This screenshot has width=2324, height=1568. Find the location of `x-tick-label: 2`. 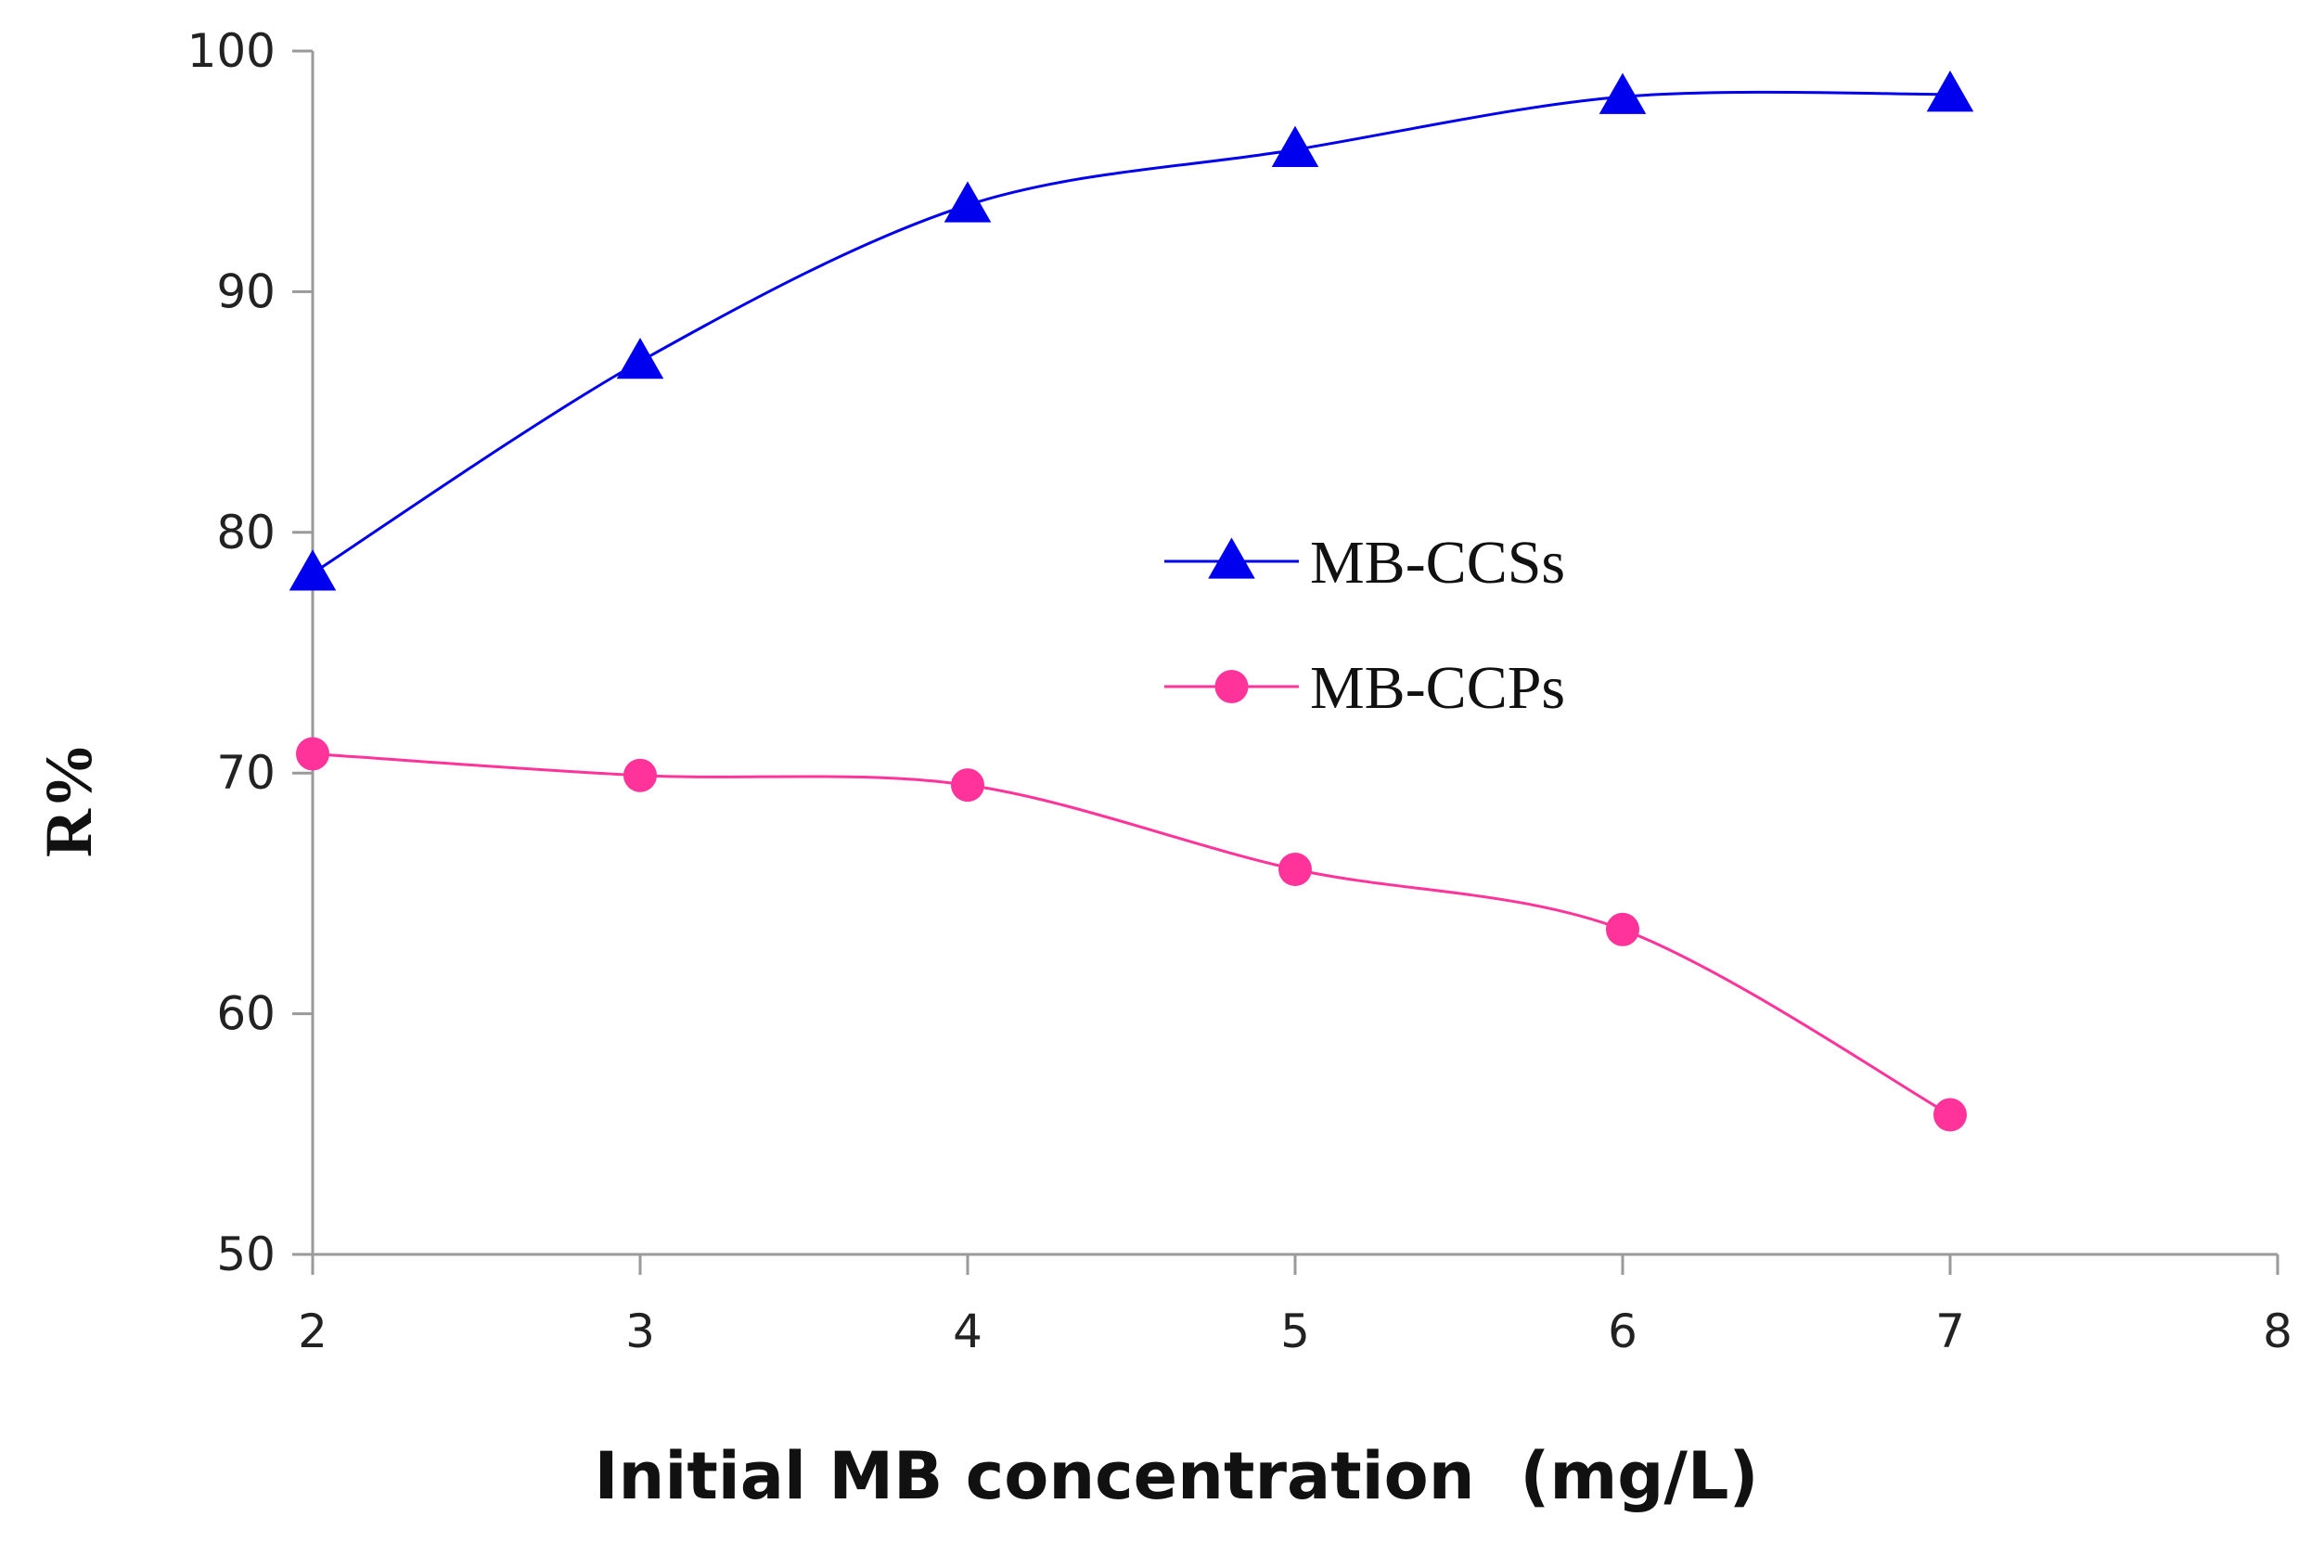

x-tick-label: 2 is located at coordinates (312, 1331).